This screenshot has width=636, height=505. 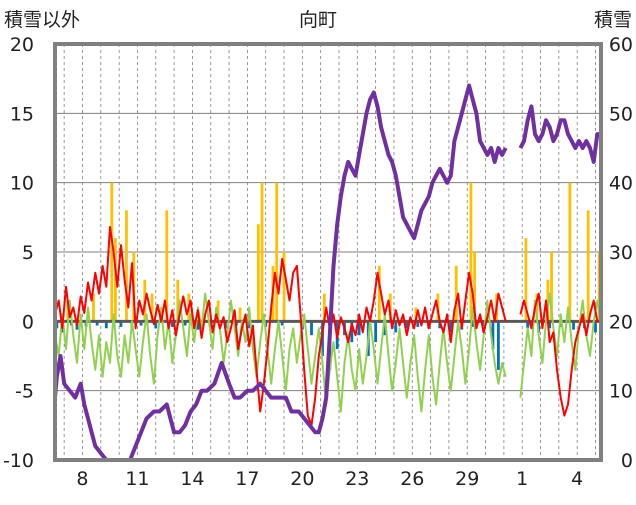 I want to click on left-tick-label: -10, so click(x=18, y=461).